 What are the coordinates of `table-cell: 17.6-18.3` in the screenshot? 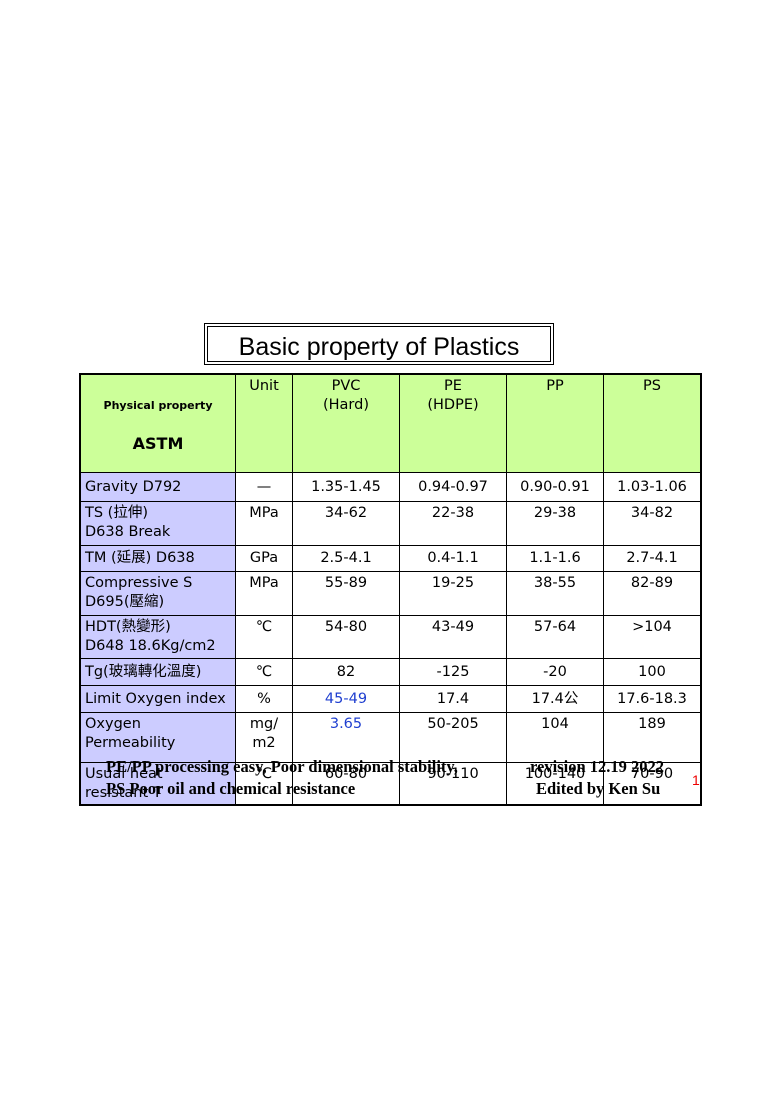 It's located at (652, 699).